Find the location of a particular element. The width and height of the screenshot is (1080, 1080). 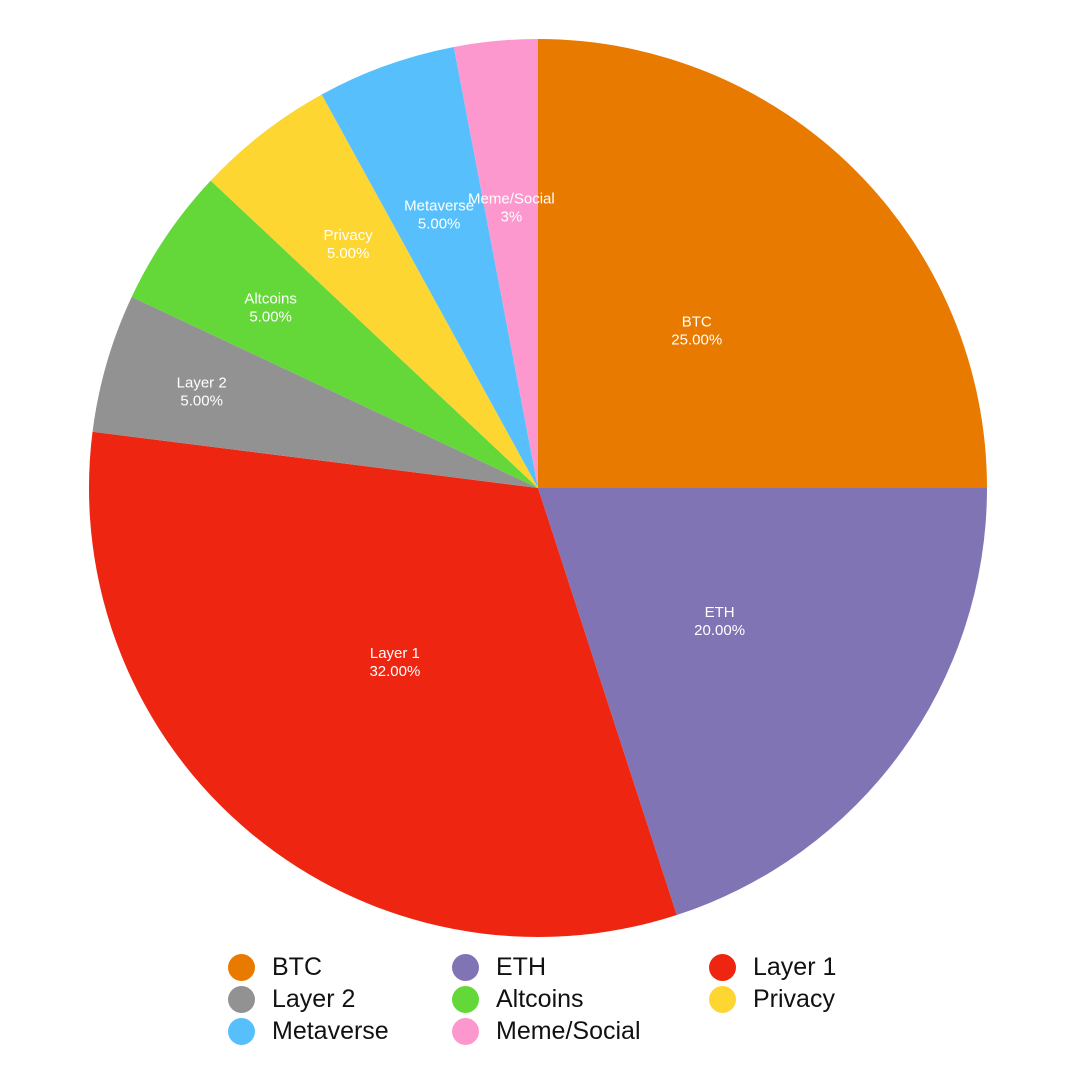

slice-meme-social is located at coordinates (495, 263).